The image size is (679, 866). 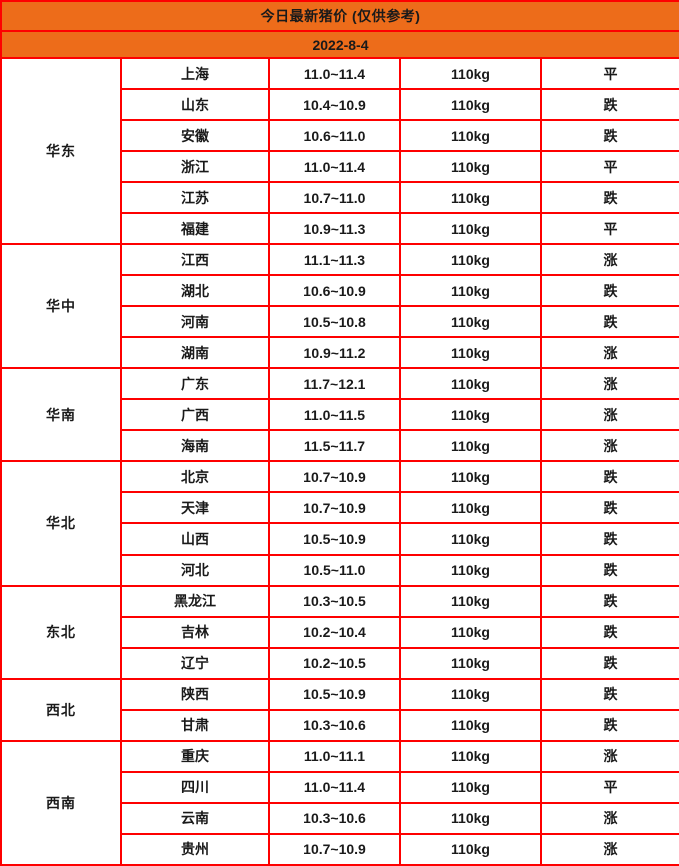 I want to click on province-cell: 上海, so click(x=195, y=73).